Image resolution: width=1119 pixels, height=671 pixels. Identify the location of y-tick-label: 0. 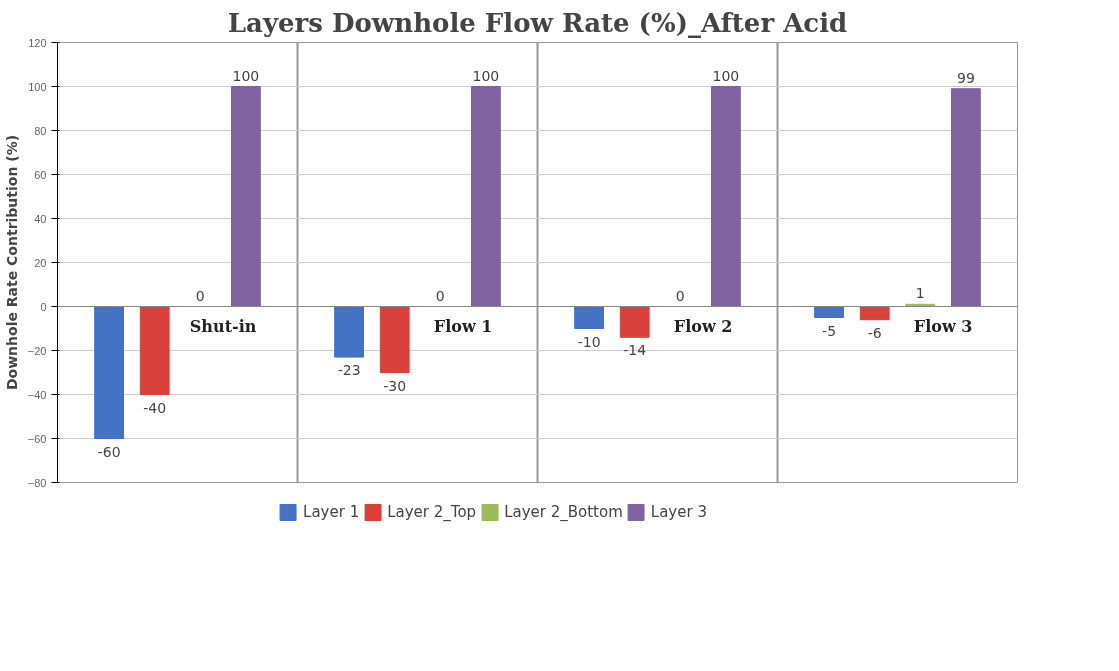
(43, 306).